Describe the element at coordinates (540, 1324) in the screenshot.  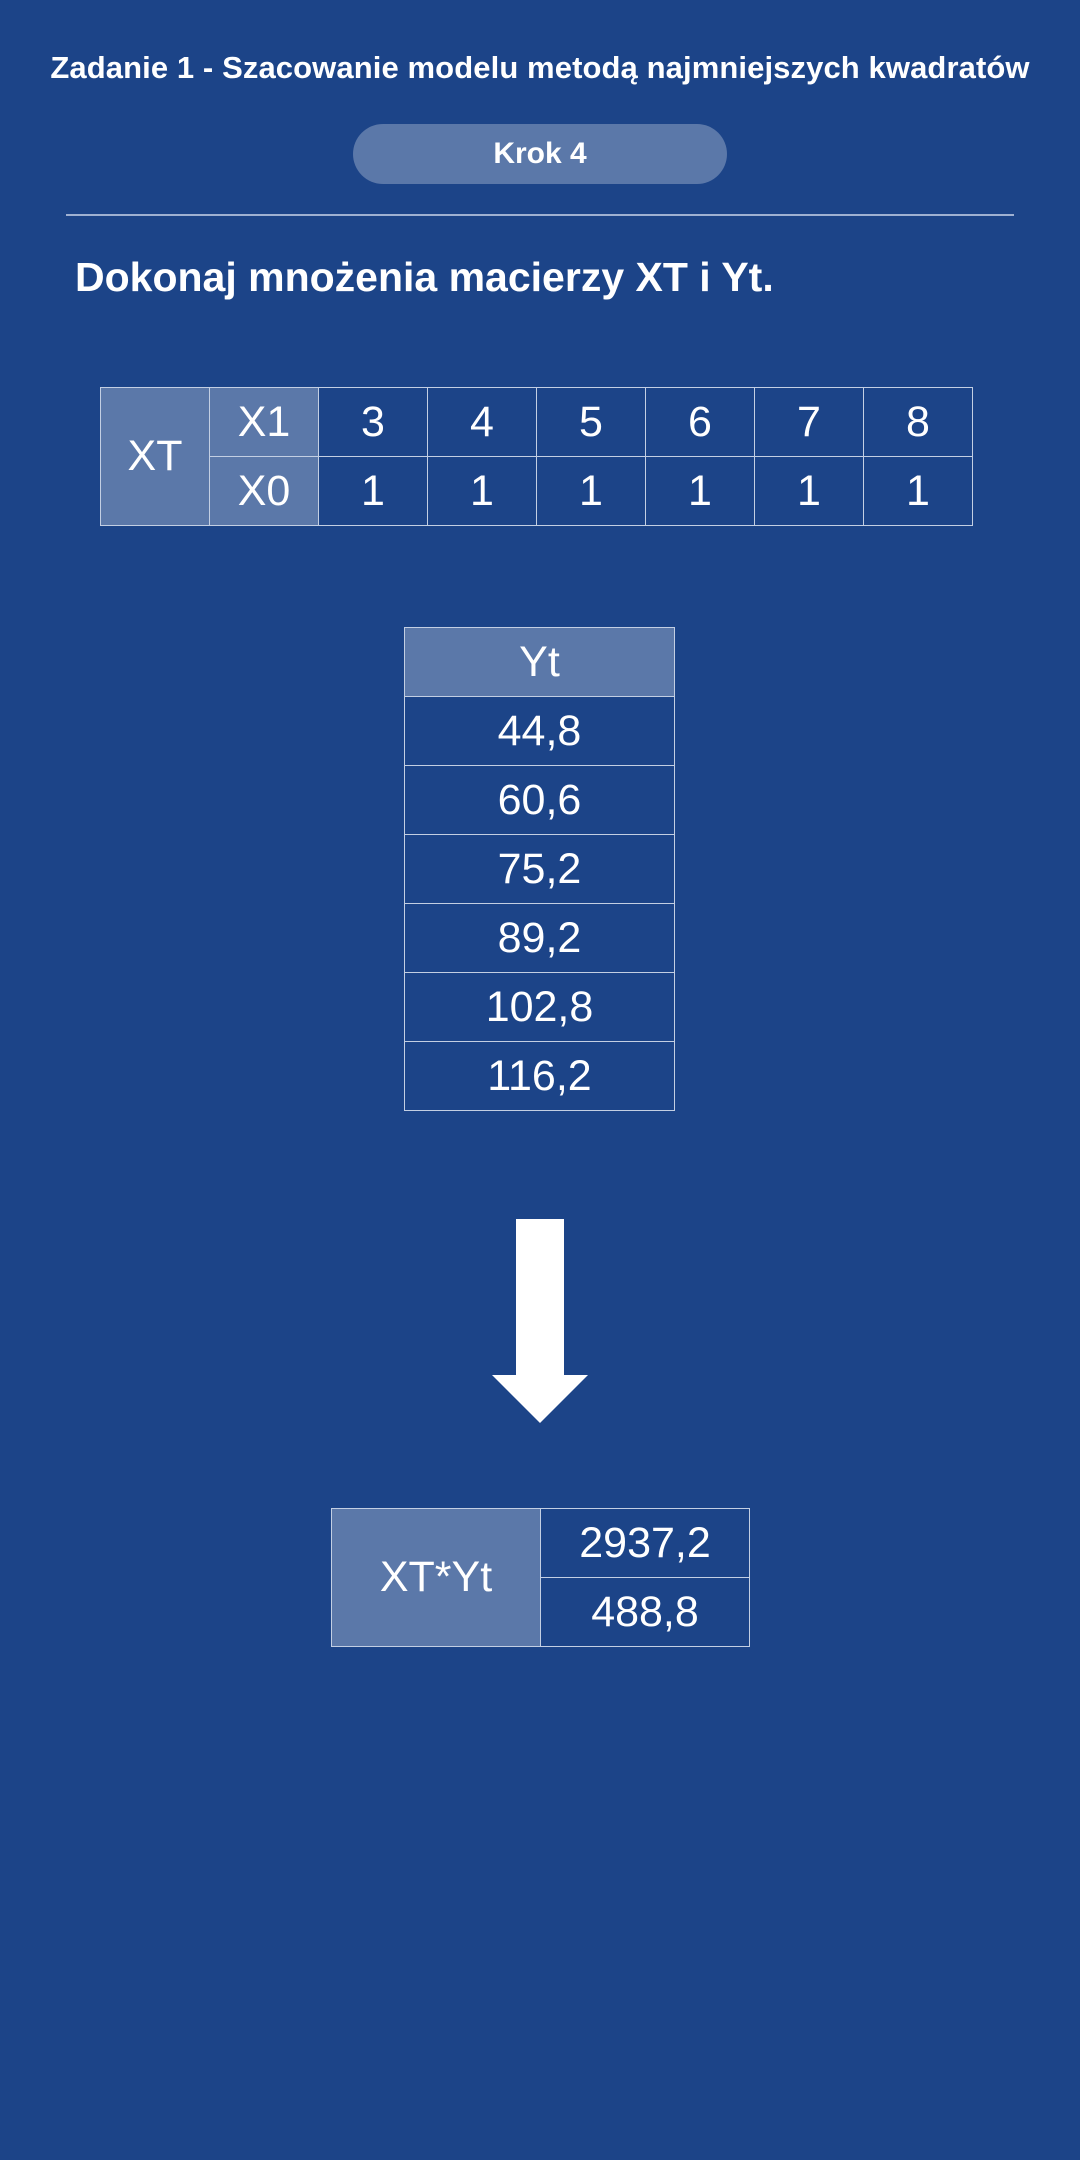
I see `arrow-down-icon` at that location.